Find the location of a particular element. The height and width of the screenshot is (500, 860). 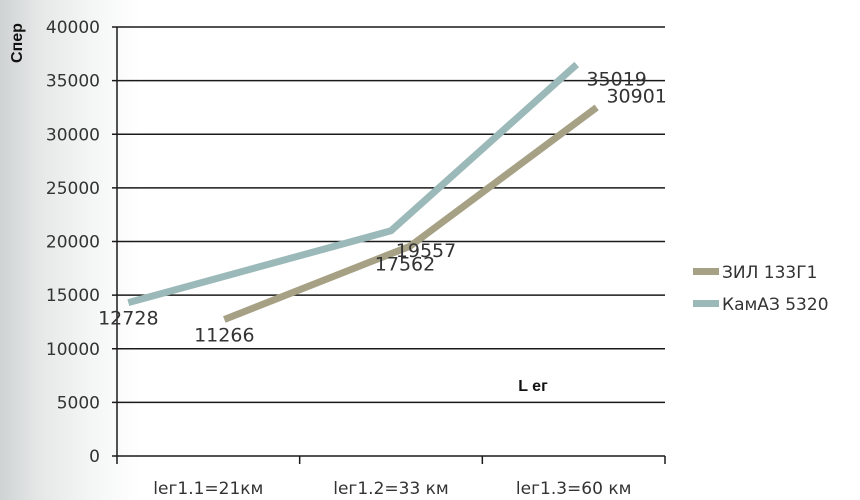

data-label: 17562 is located at coordinates (405, 264).